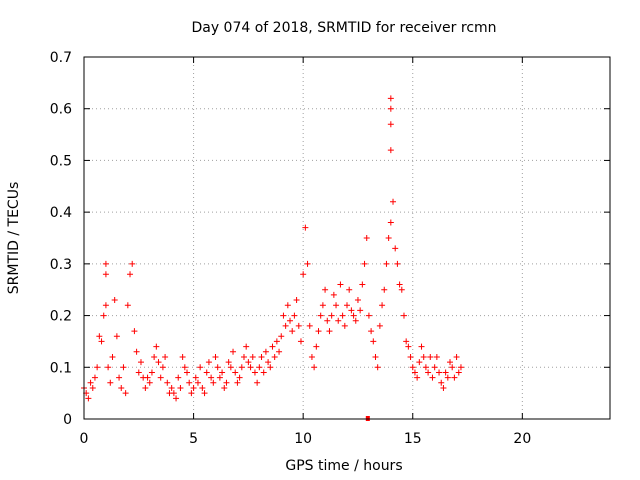  Describe the element at coordinates (303, 439) in the screenshot. I see `x-tick-label: 10` at that location.